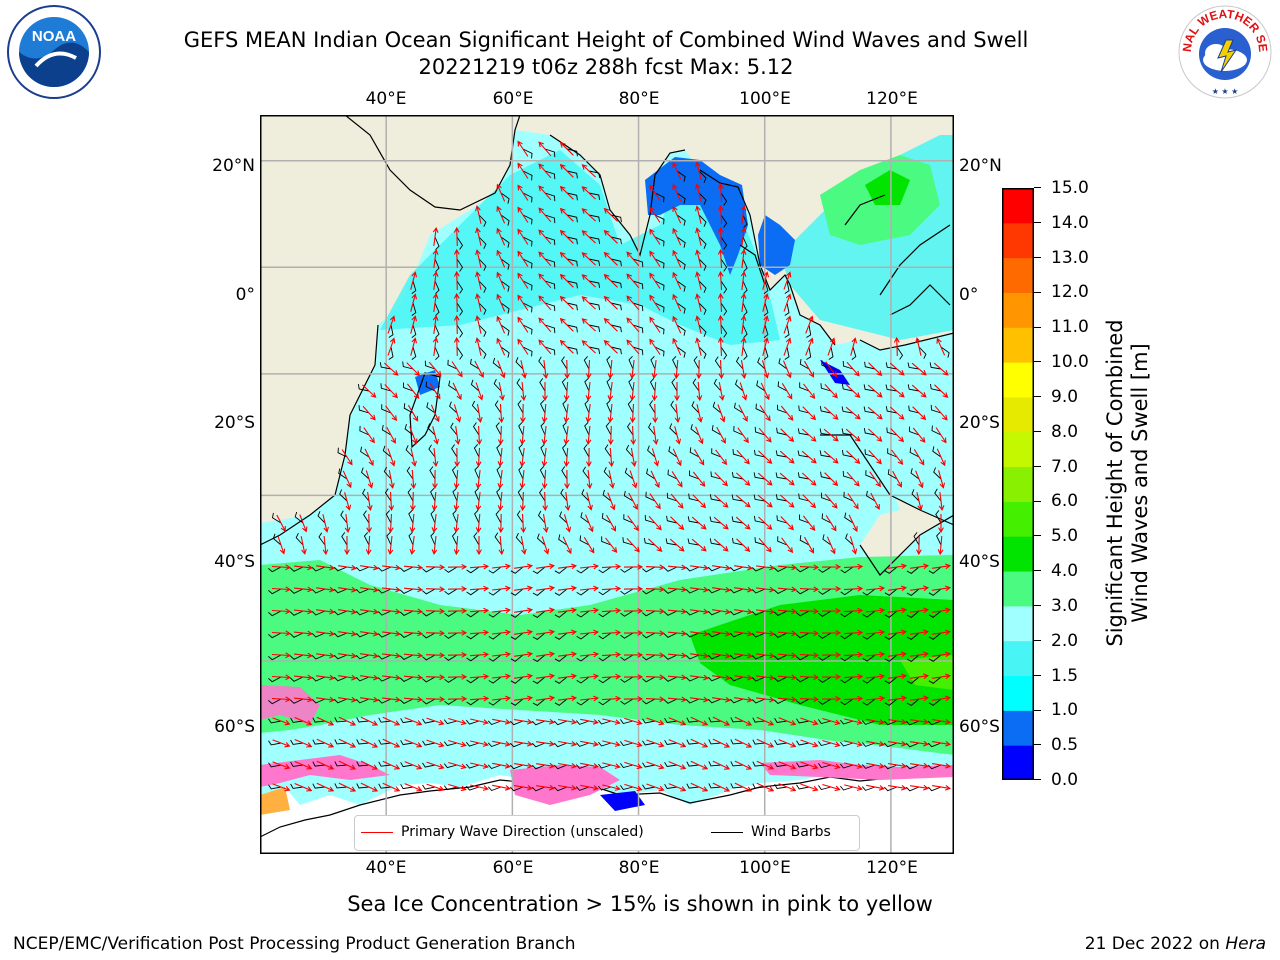 The image size is (1280, 960). Describe the element at coordinates (1065, 396) in the screenshot. I see `colorbar-tick-label: 9.0` at that location.